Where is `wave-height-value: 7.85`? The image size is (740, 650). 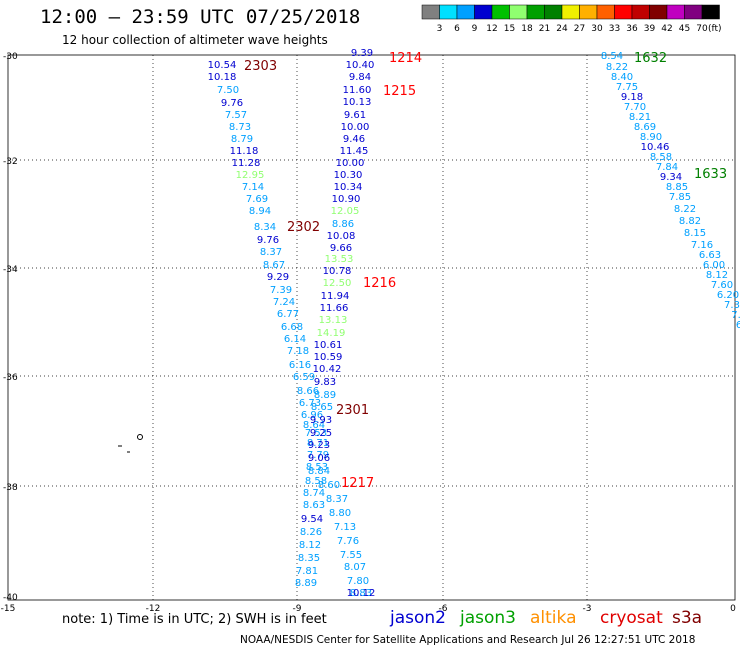
wave-height-value: 7.85 is located at coordinates (680, 197).